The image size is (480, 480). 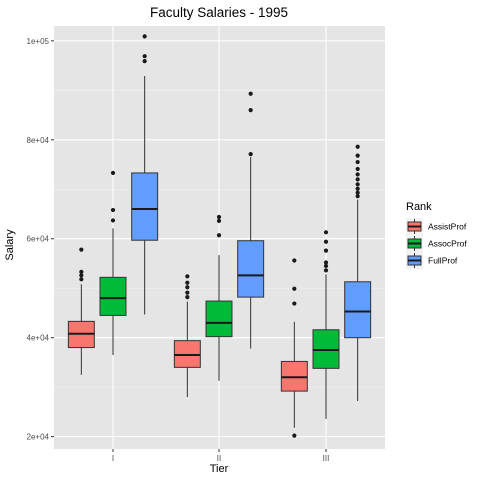 I want to click on legend-entry-assistprof: AssistProf, so click(x=436, y=226).